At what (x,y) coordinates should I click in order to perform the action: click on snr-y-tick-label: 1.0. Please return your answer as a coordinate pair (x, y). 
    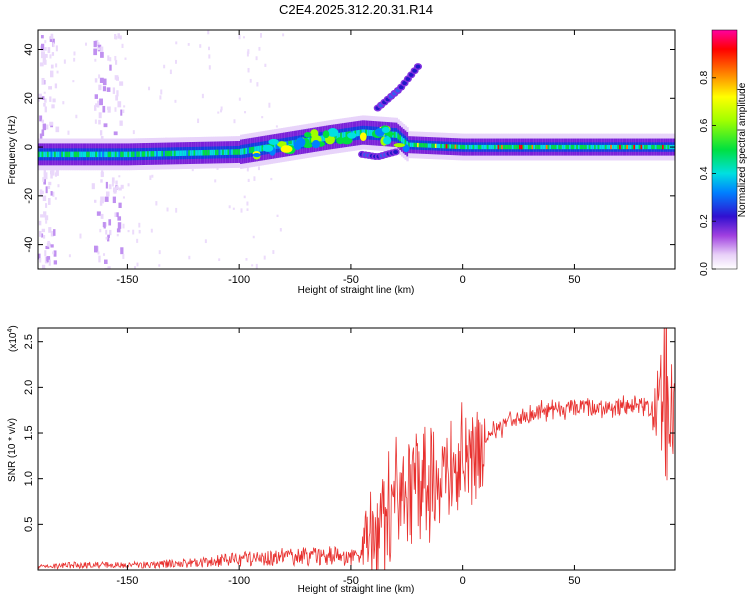
    Looking at the image, I should click on (29, 478).